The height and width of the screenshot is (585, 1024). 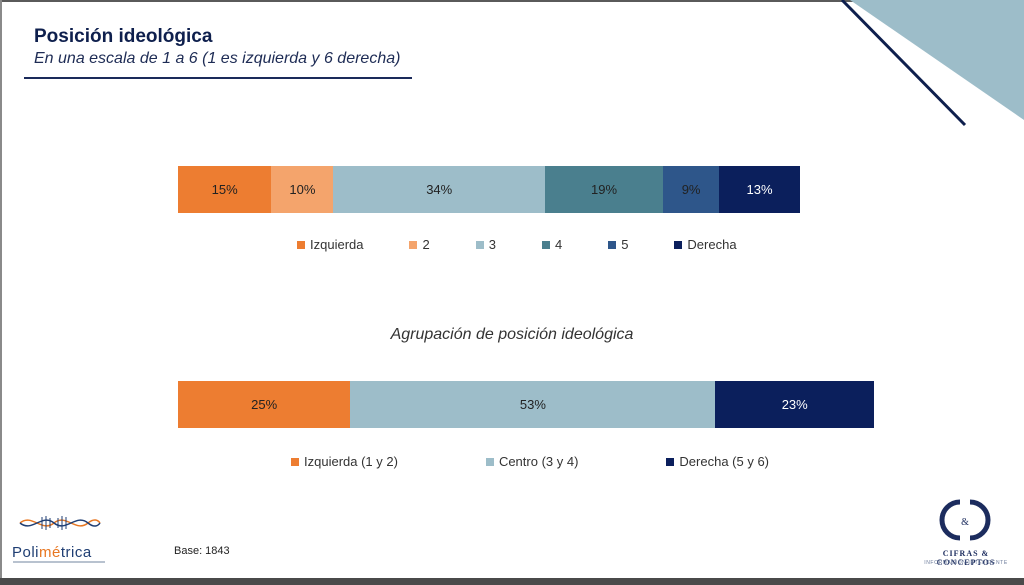 I want to click on bar-segment-centro-3-y-4: 53%, so click(x=533, y=404).